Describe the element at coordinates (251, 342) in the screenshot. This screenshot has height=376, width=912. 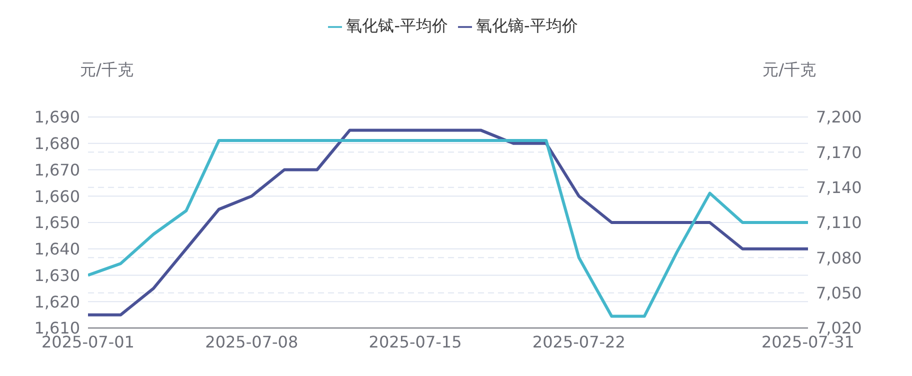
I see `x-tick-label: 2025-07-08` at that location.